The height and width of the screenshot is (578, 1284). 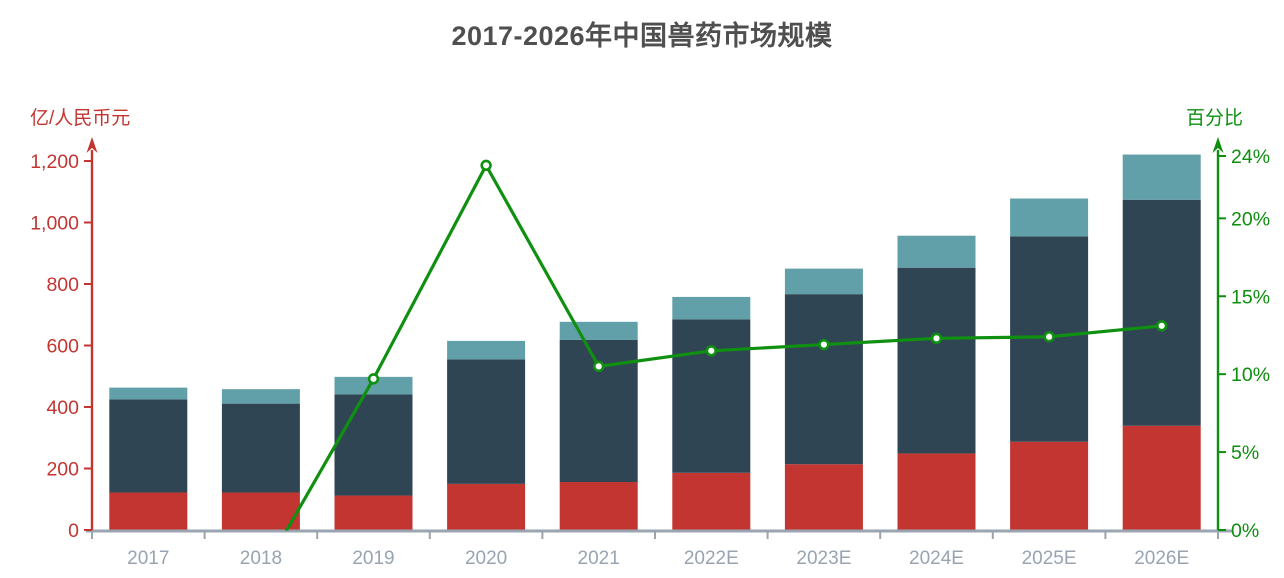 What do you see at coordinates (486, 421) in the screenshot?
I see `bar-segment-2020-middle-segment` at bounding box center [486, 421].